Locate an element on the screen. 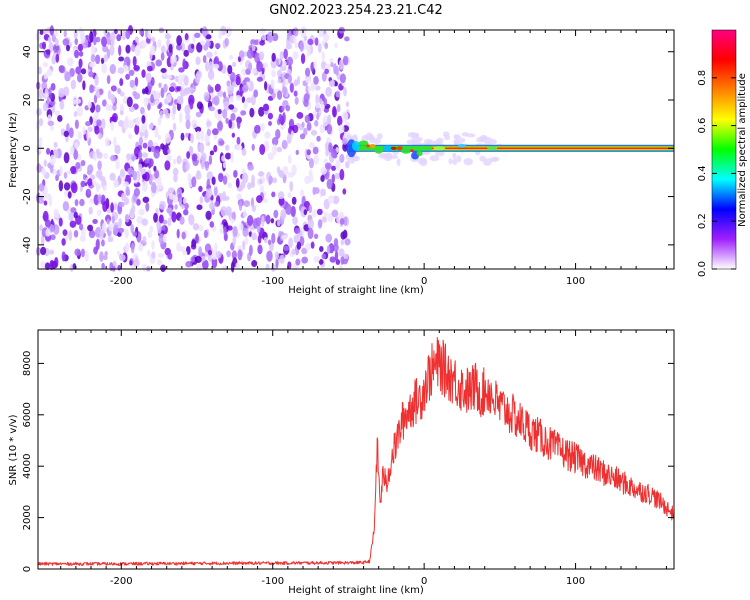 This screenshot has width=750, height=600. spectrogram-y-tick-label: 0 is located at coordinates (27, 148).